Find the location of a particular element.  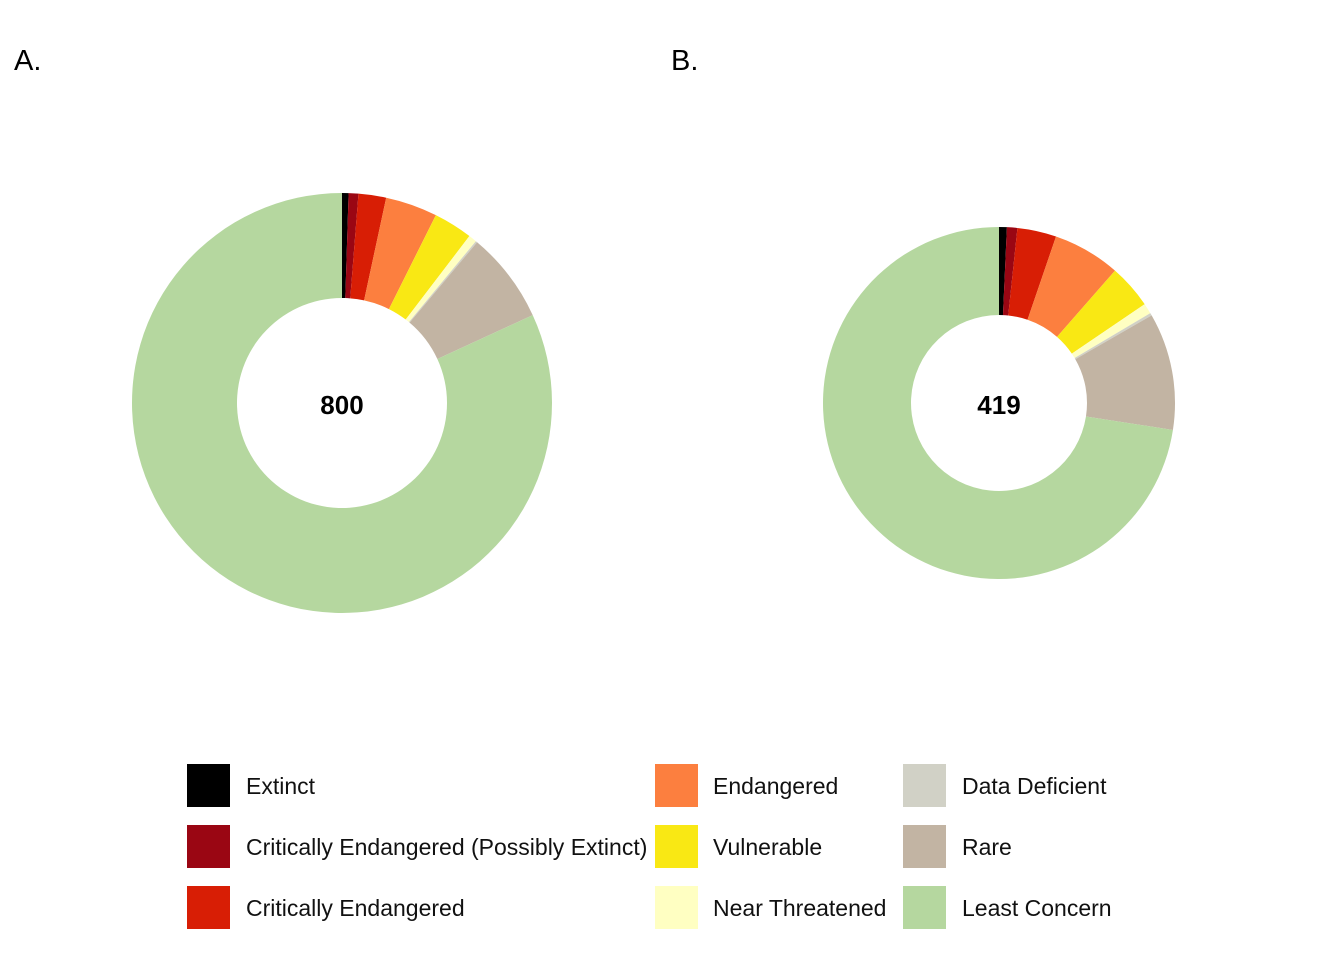

donut-b-slice-critically-endangered is located at coordinates (1032, 273).